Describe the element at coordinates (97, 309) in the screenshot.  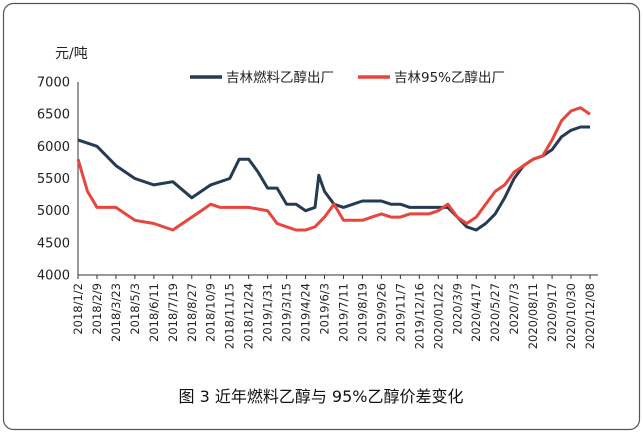
I see `x-tick-label: 2018/2/9` at that location.